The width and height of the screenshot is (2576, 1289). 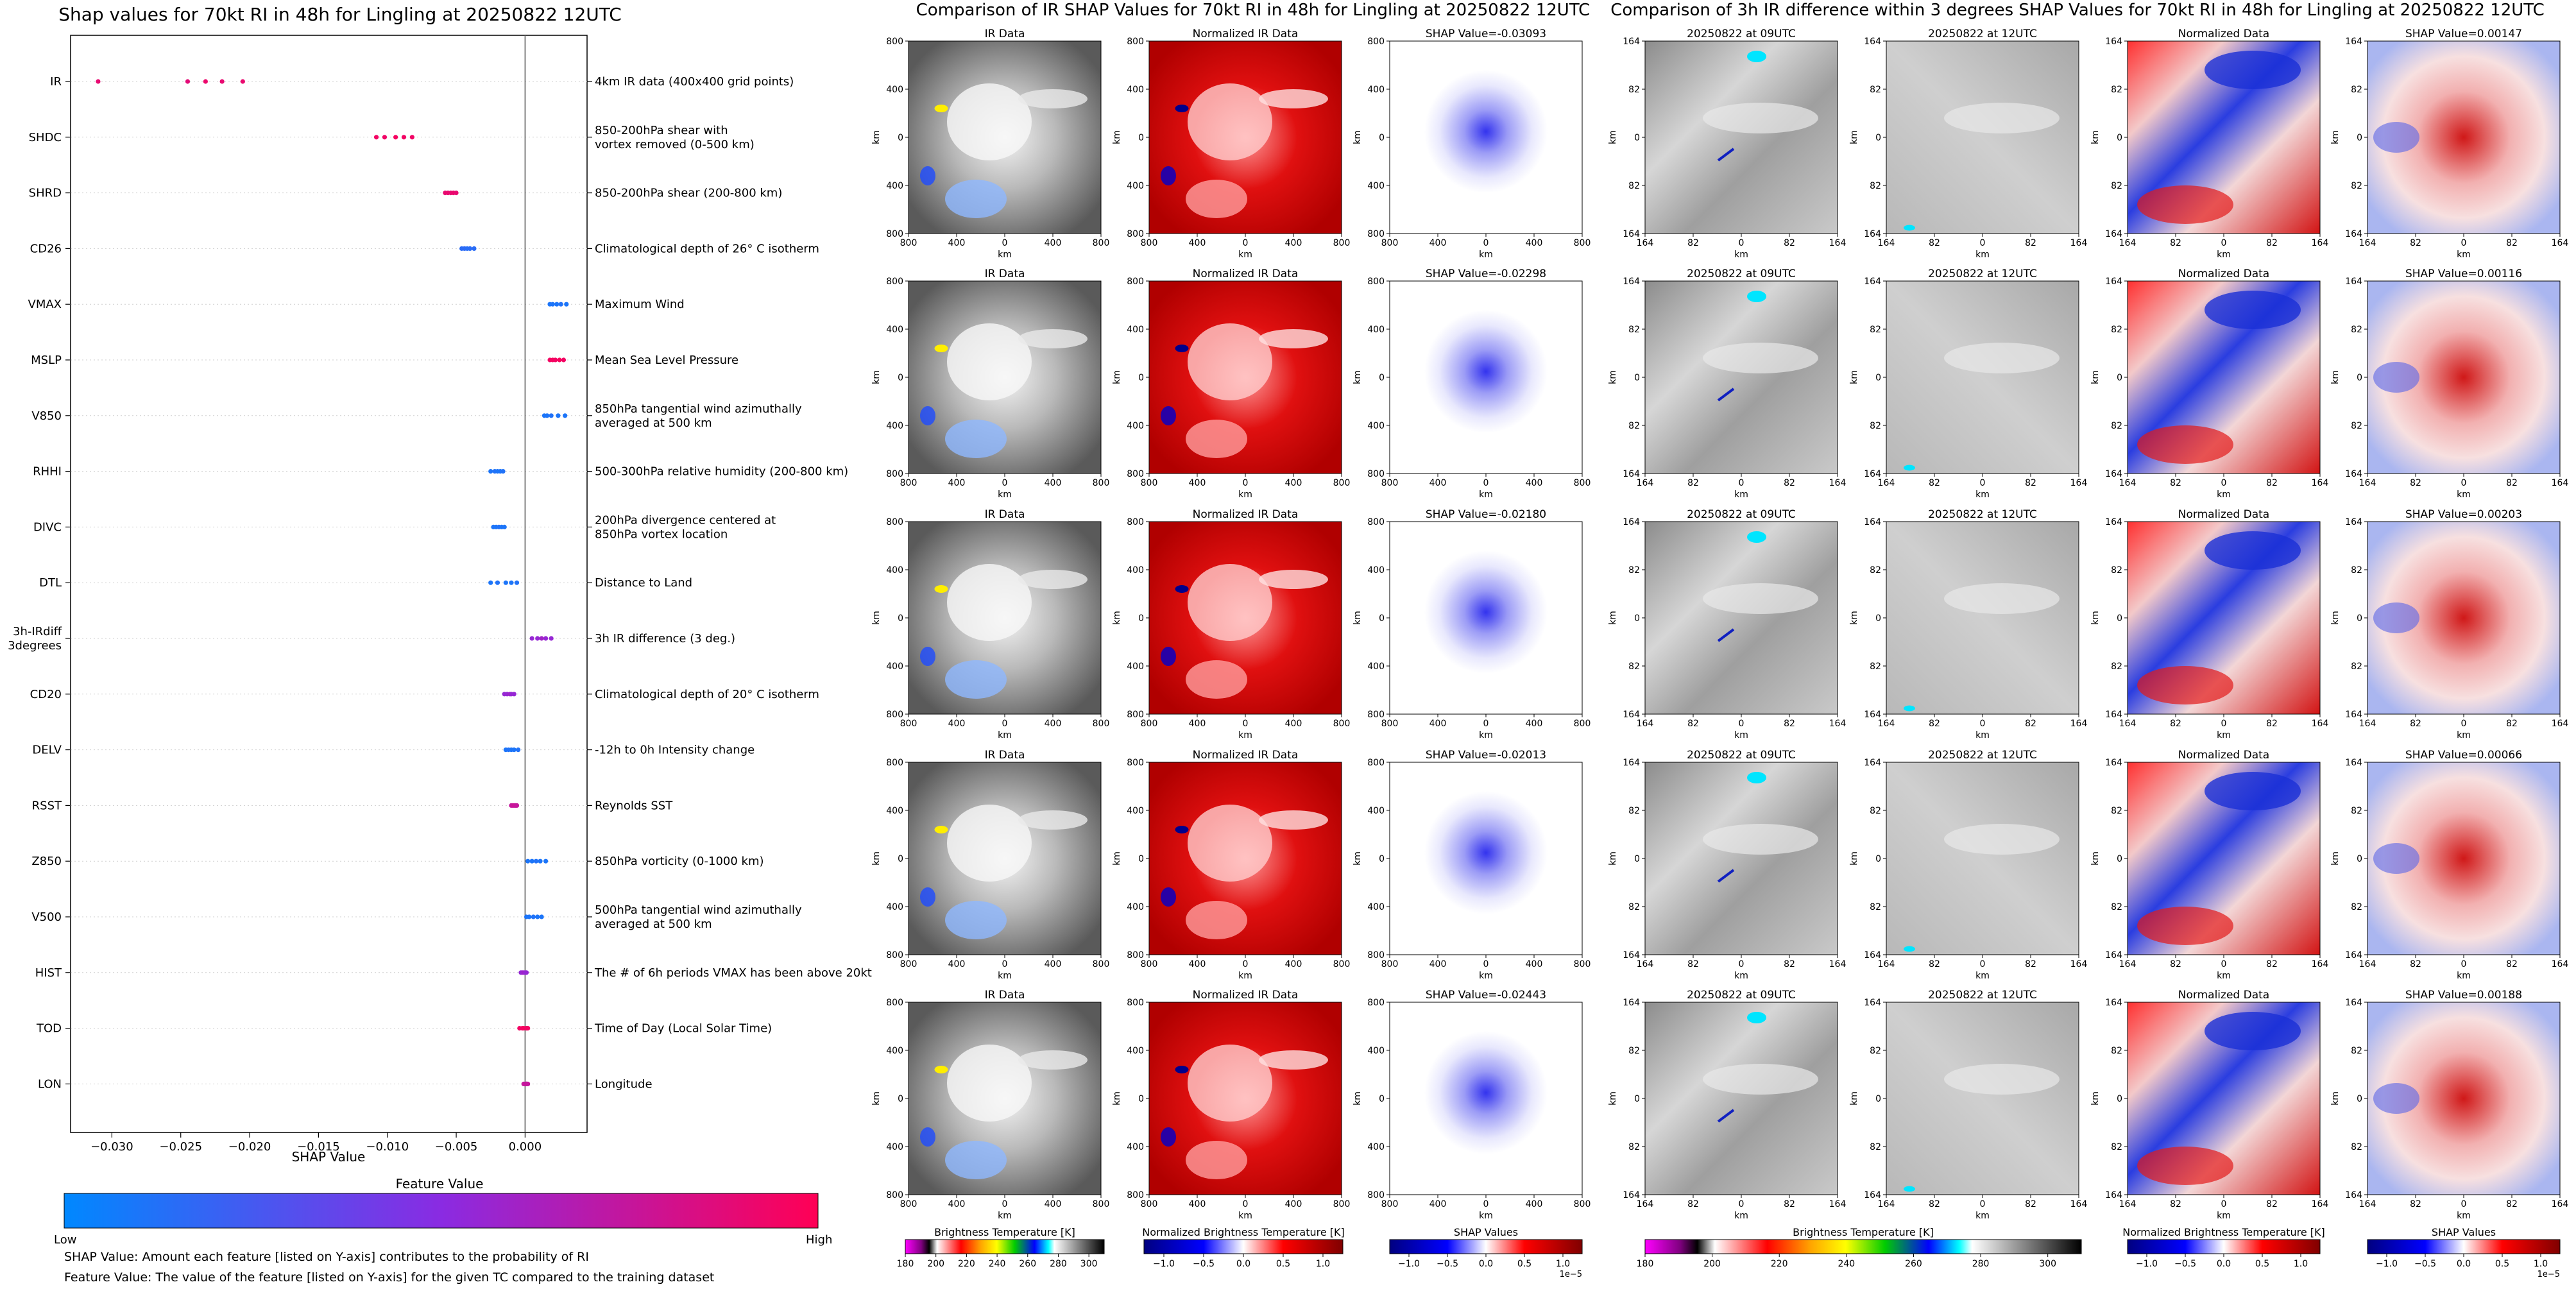 What do you see at coordinates (665, 638) in the screenshot?
I see `feature-description-label: 3h IR difference (3 deg.)` at bounding box center [665, 638].